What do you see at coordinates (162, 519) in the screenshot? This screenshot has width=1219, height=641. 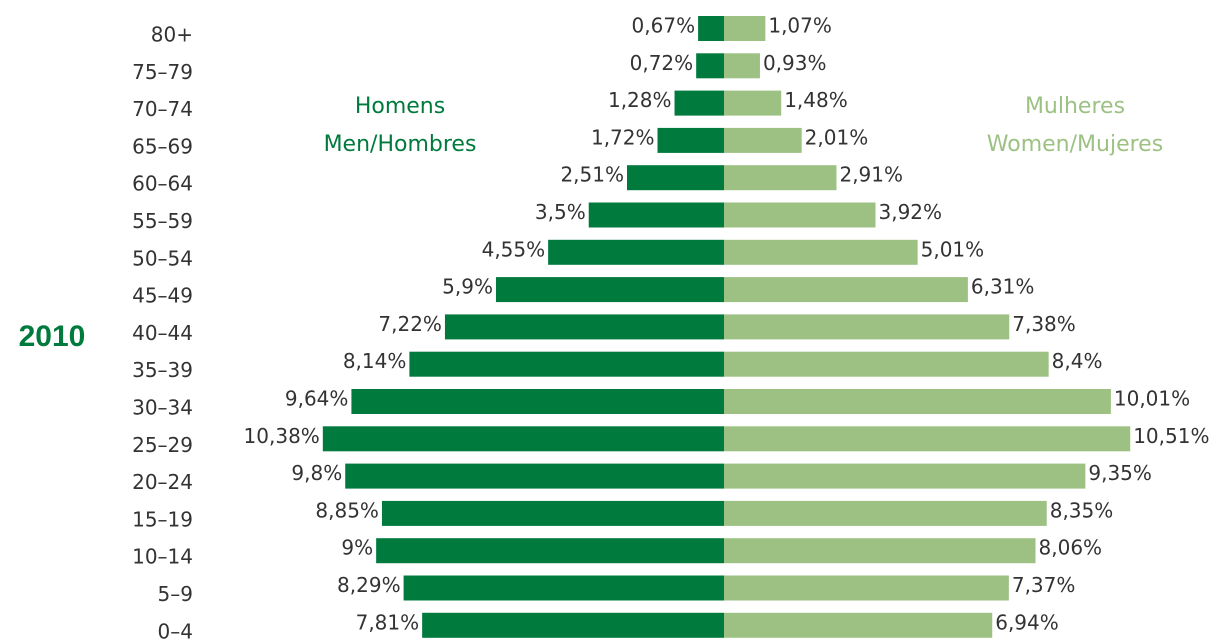 I see `category-label: 15–19` at bounding box center [162, 519].